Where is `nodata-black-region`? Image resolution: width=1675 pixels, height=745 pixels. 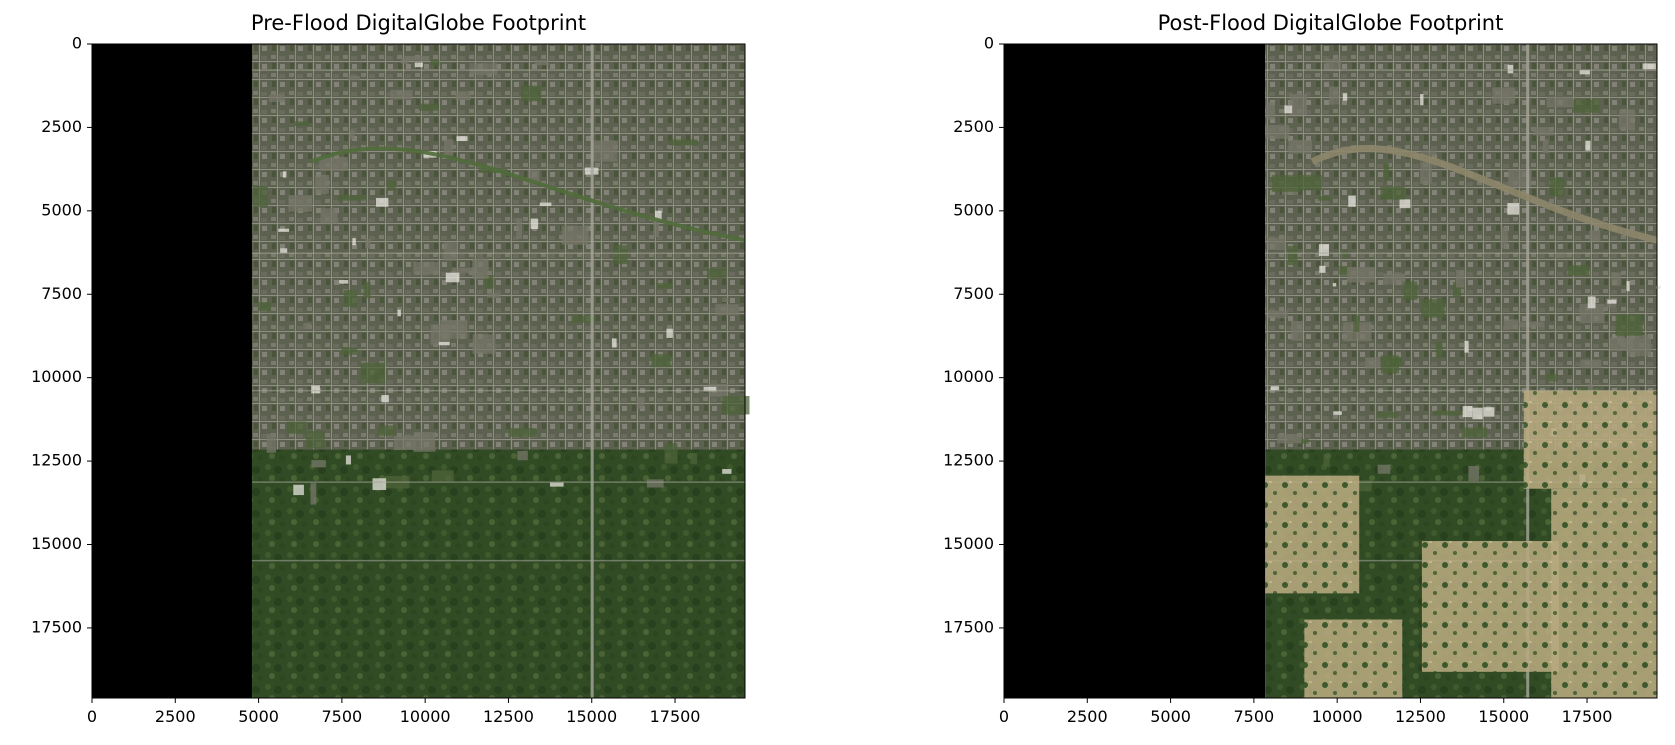 nodata-black-region is located at coordinates (172, 371).